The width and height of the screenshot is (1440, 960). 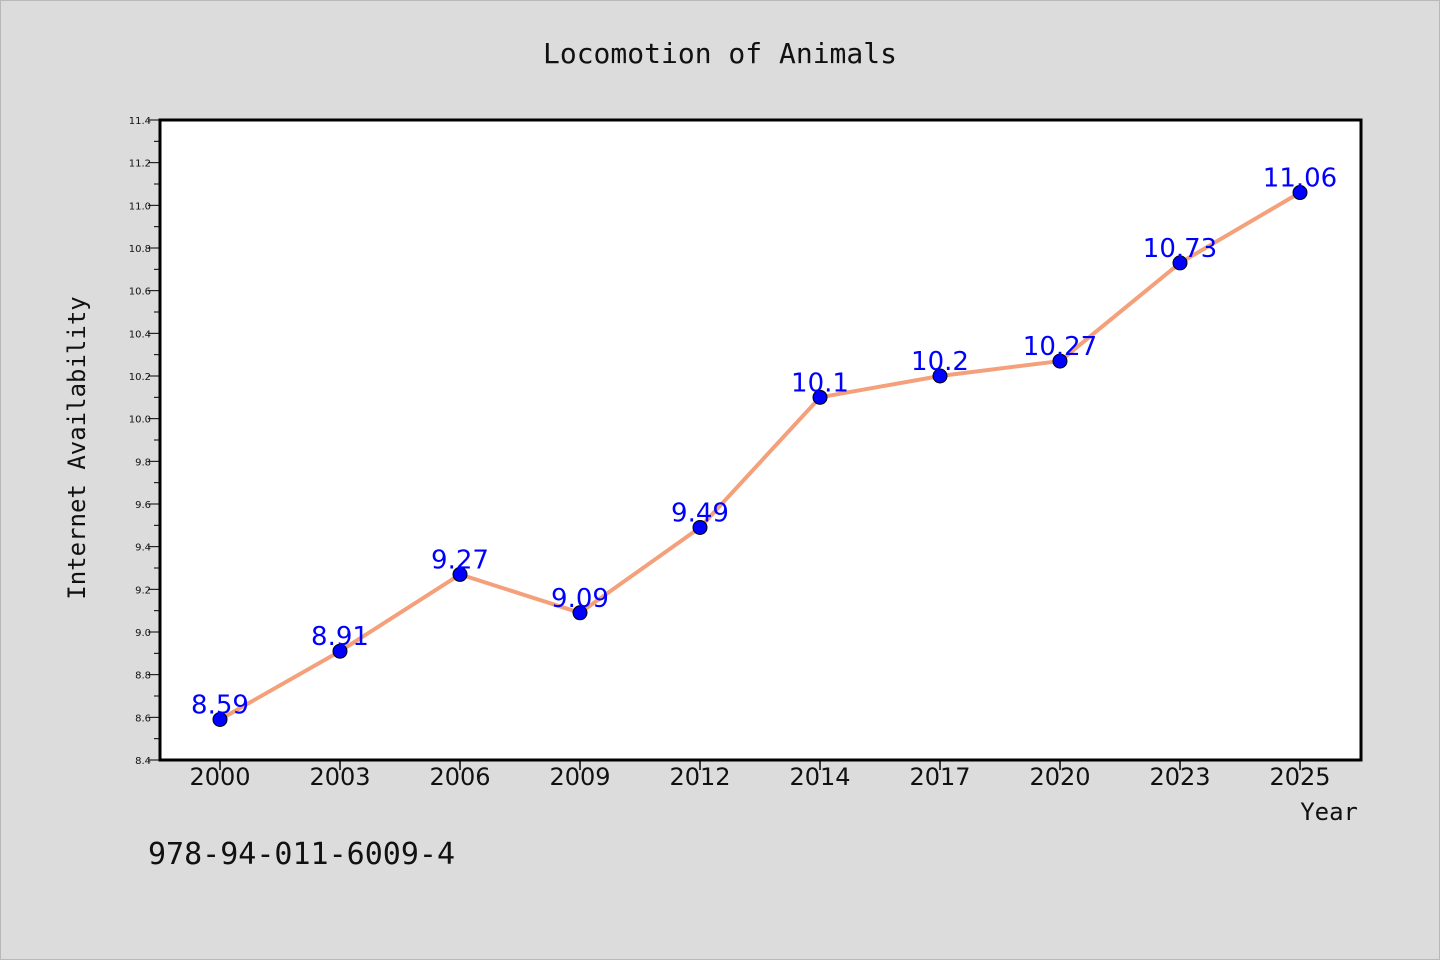 What do you see at coordinates (579, 777) in the screenshot?
I see `x-tick-label: 2009` at bounding box center [579, 777].